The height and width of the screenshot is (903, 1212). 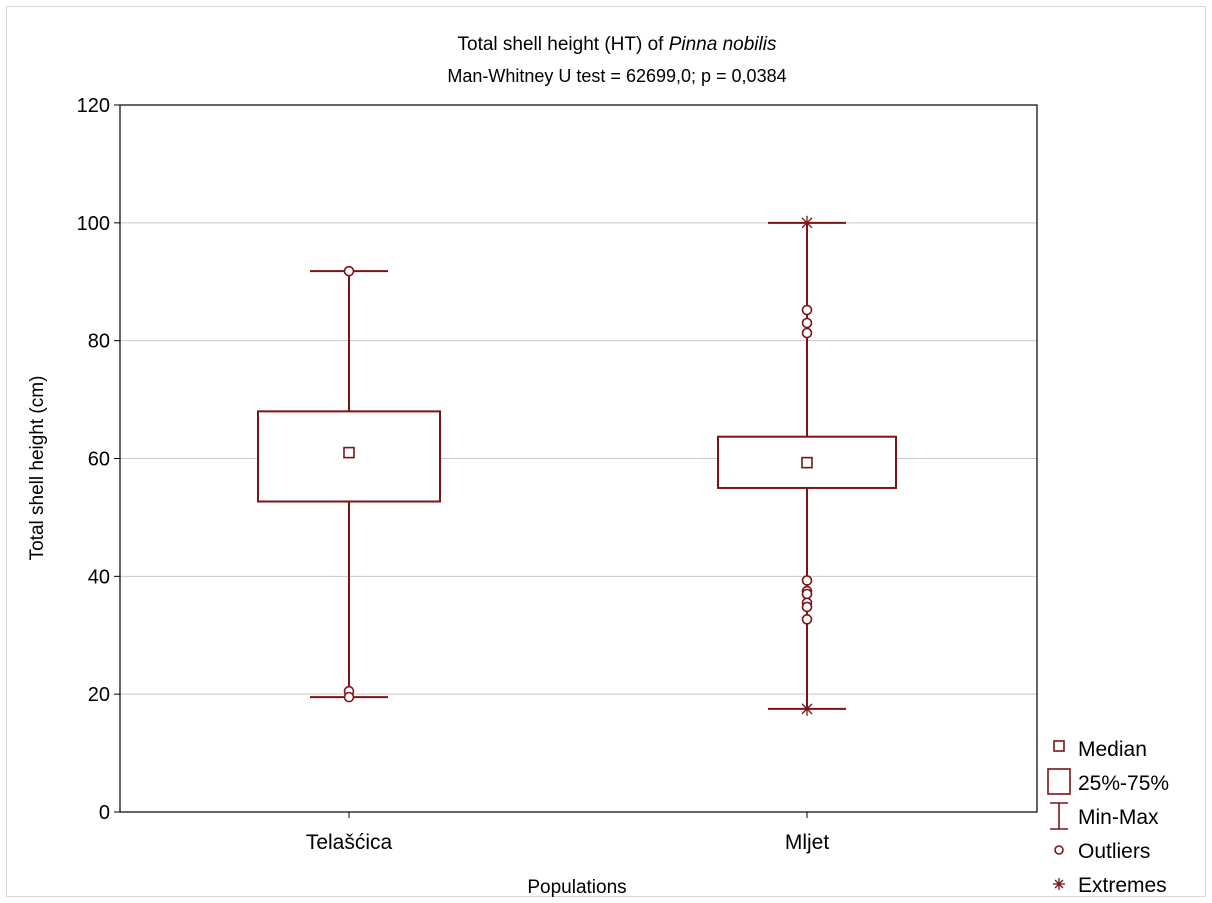 I want to click on legend-box-label: 25%-75%, so click(x=1123, y=783).